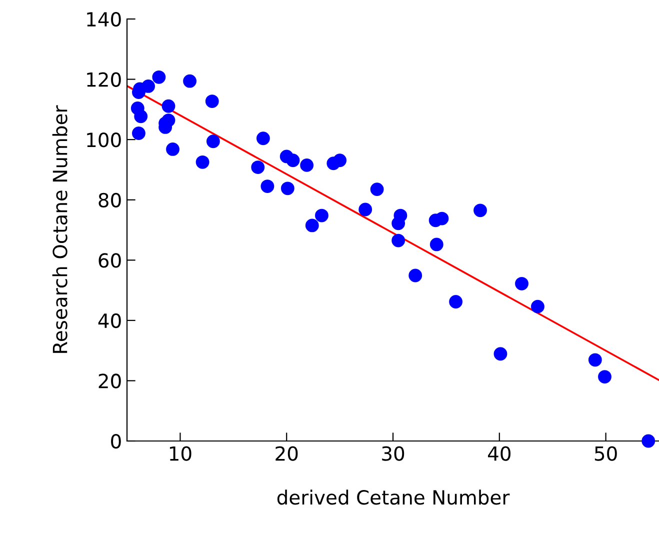 The image size is (659, 542). What do you see at coordinates (181, 453) in the screenshot?
I see `x-tick-label: 10` at bounding box center [181, 453].